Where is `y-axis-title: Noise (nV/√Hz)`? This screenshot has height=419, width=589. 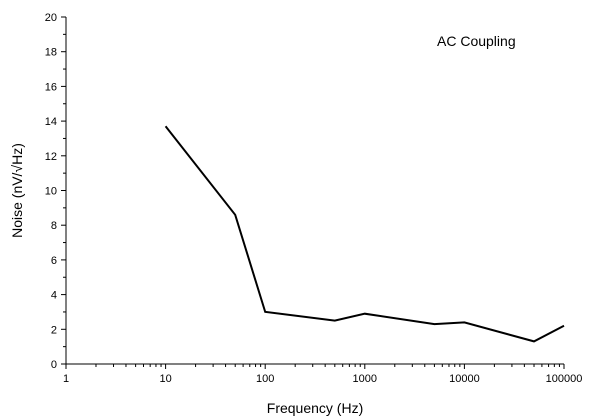
y-axis-title: Noise (nV/√Hz) is located at coordinates (17, 190).